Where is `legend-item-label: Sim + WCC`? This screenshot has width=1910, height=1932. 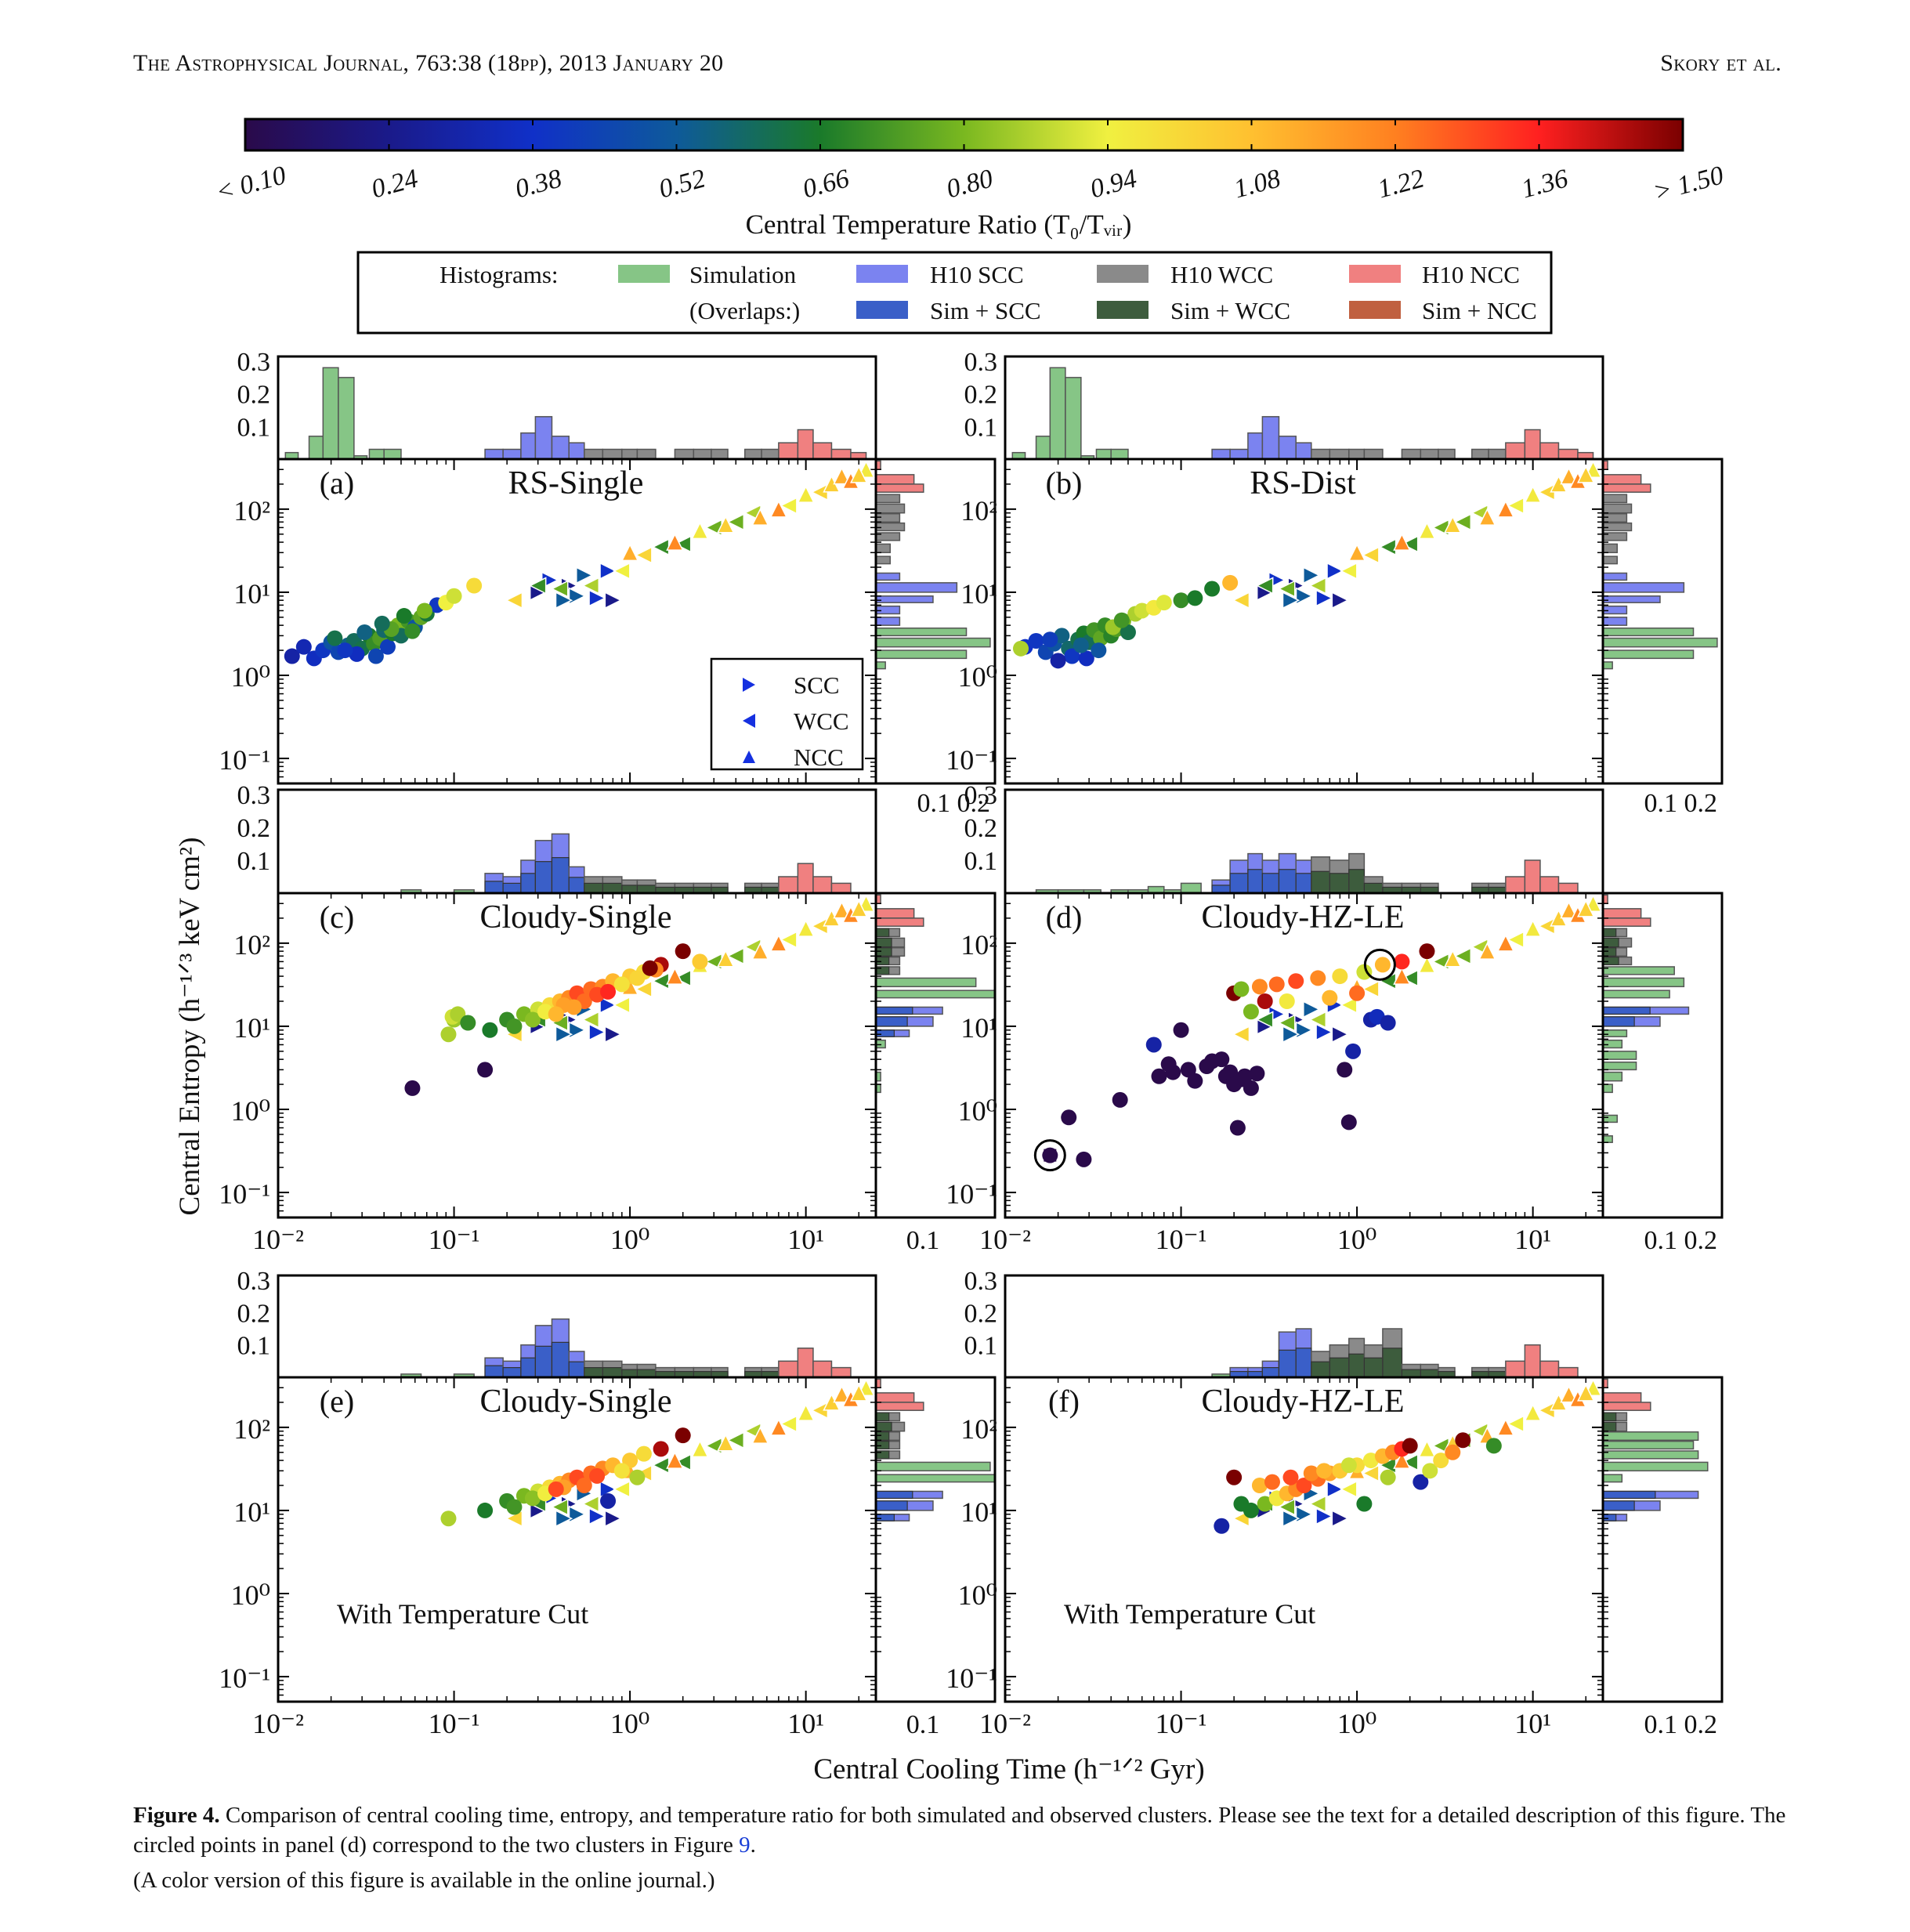 legend-item-label: Sim + WCC is located at coordinates (1230, 310).